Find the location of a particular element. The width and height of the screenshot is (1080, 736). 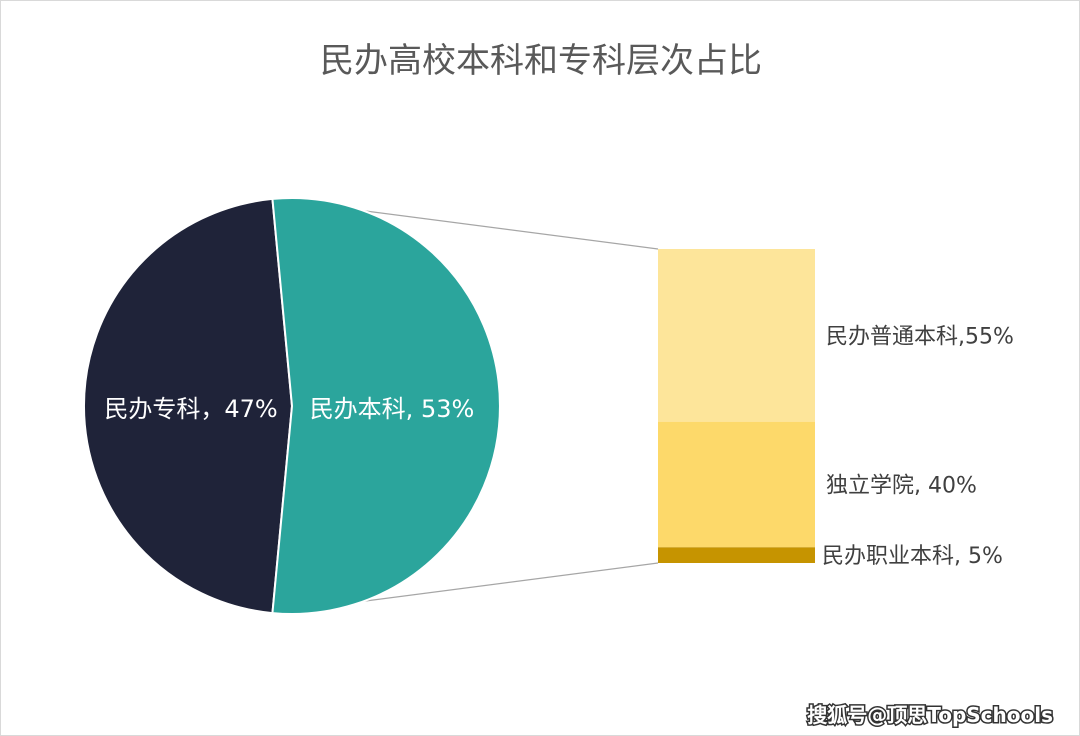

bar-labels: 民办普通本科,55% 独立学院, 40% 民办职业本科, 5% is located at coordinates (918, 446).